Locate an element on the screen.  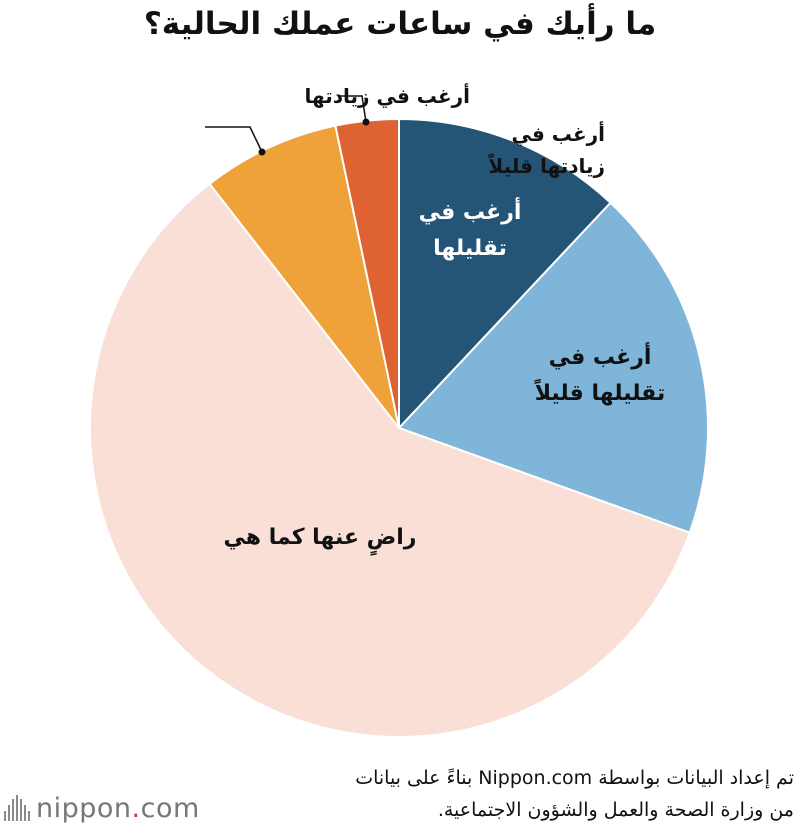
chart-title: ما رأيك في ساعات عملك الحالية؟ is located at coordinates (400, 24).